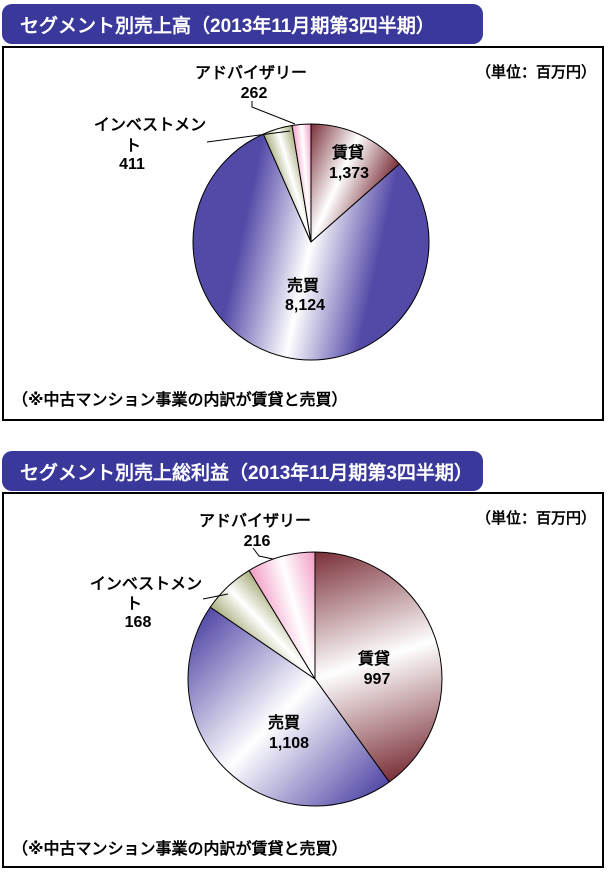 The height and width of the screenshot is (872, 611). I want to click on chart1-title: セグメント別売上高（2013年11月期第3四半期）, so click(227, 26).